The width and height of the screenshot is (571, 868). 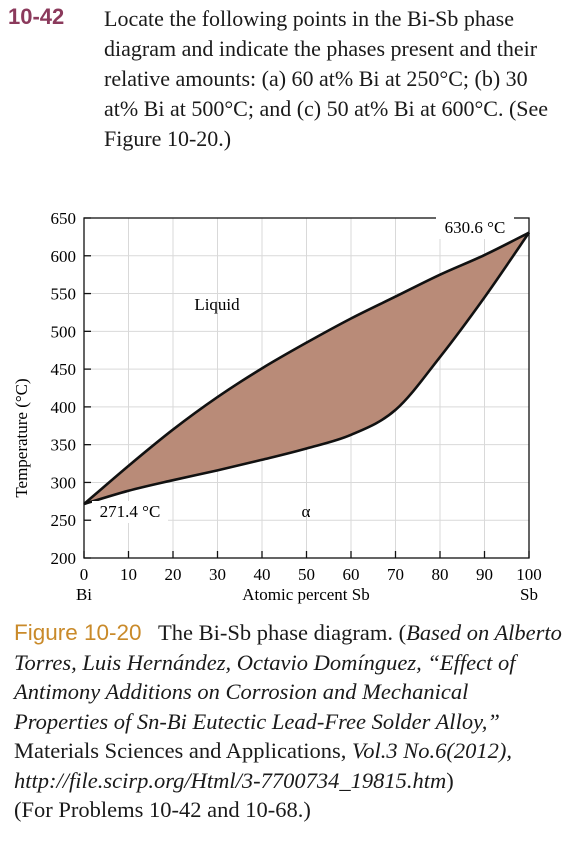 What do you see at coordinates (282, 632) in the screenshot?
I see `caption-title: The Bi-Sb phase diagram. (` at bounding box center [282, 632].